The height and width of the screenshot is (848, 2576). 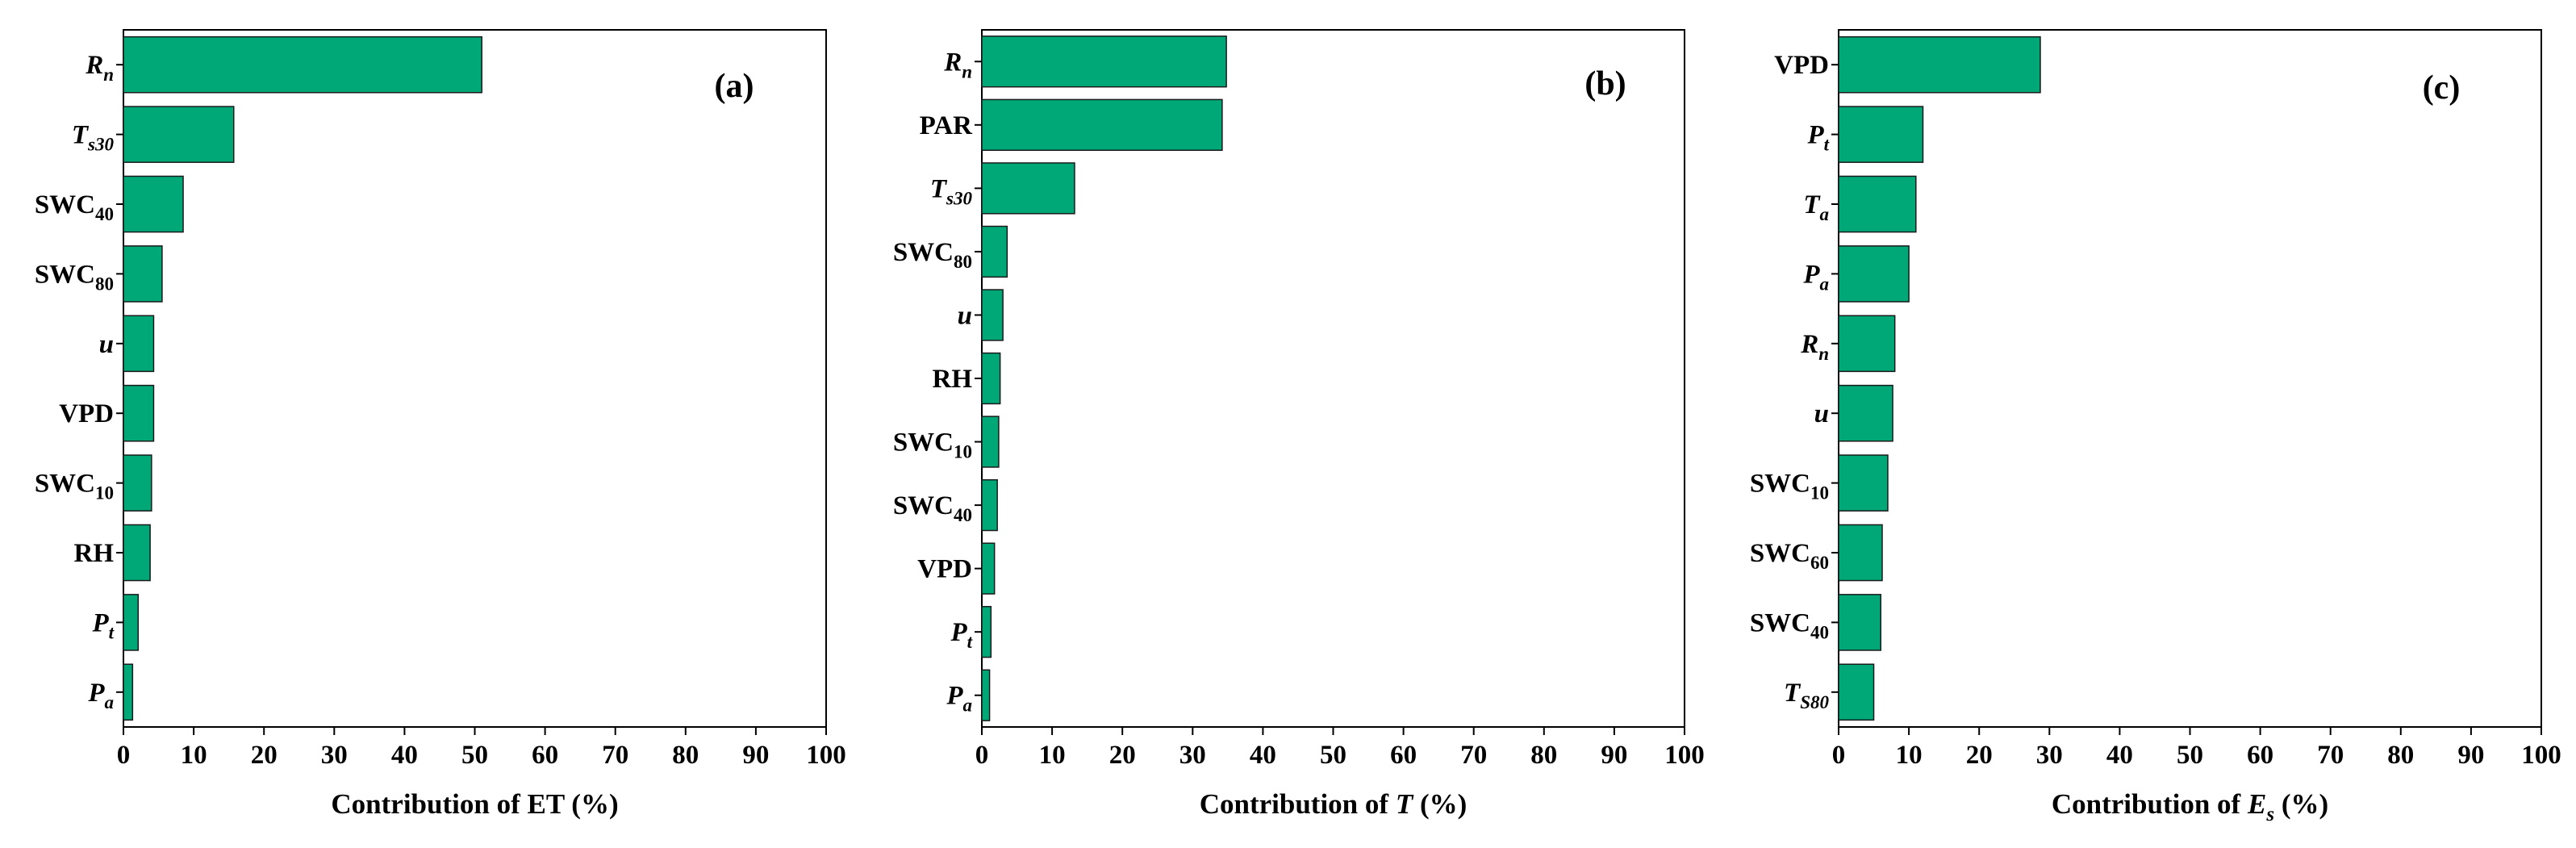 I want to click on panel-label: (a), so click(x=734, y=86).